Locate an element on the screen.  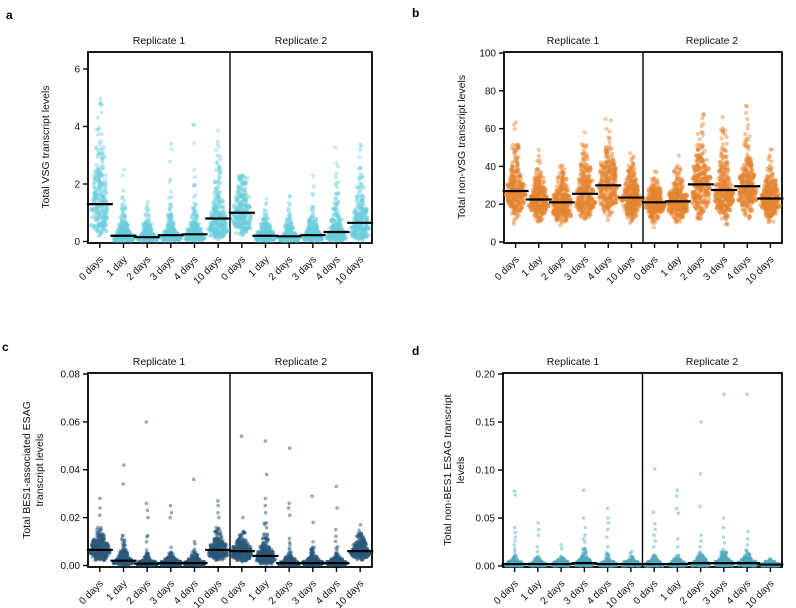
x-tick-label: 2 days is located at coordinates (139, 268).